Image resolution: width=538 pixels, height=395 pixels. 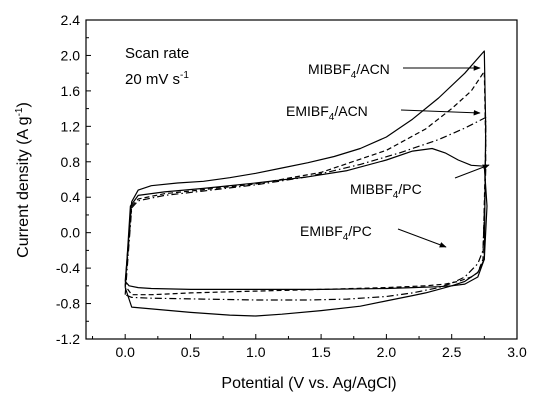 I want to click on x-tick-label: 0.0, so click(x=125, y=352).